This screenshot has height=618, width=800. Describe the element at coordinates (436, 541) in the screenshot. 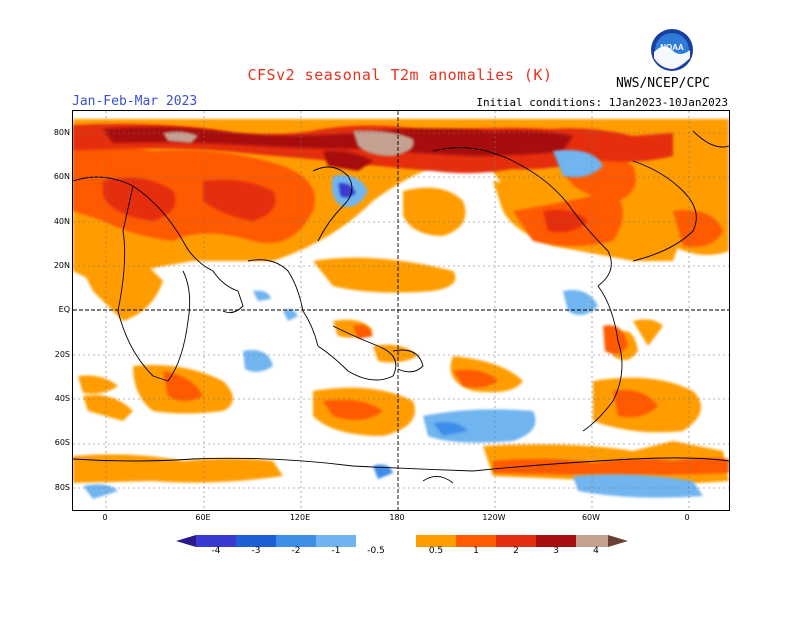

I see `colorbar-cell-p05-p1` at that location.